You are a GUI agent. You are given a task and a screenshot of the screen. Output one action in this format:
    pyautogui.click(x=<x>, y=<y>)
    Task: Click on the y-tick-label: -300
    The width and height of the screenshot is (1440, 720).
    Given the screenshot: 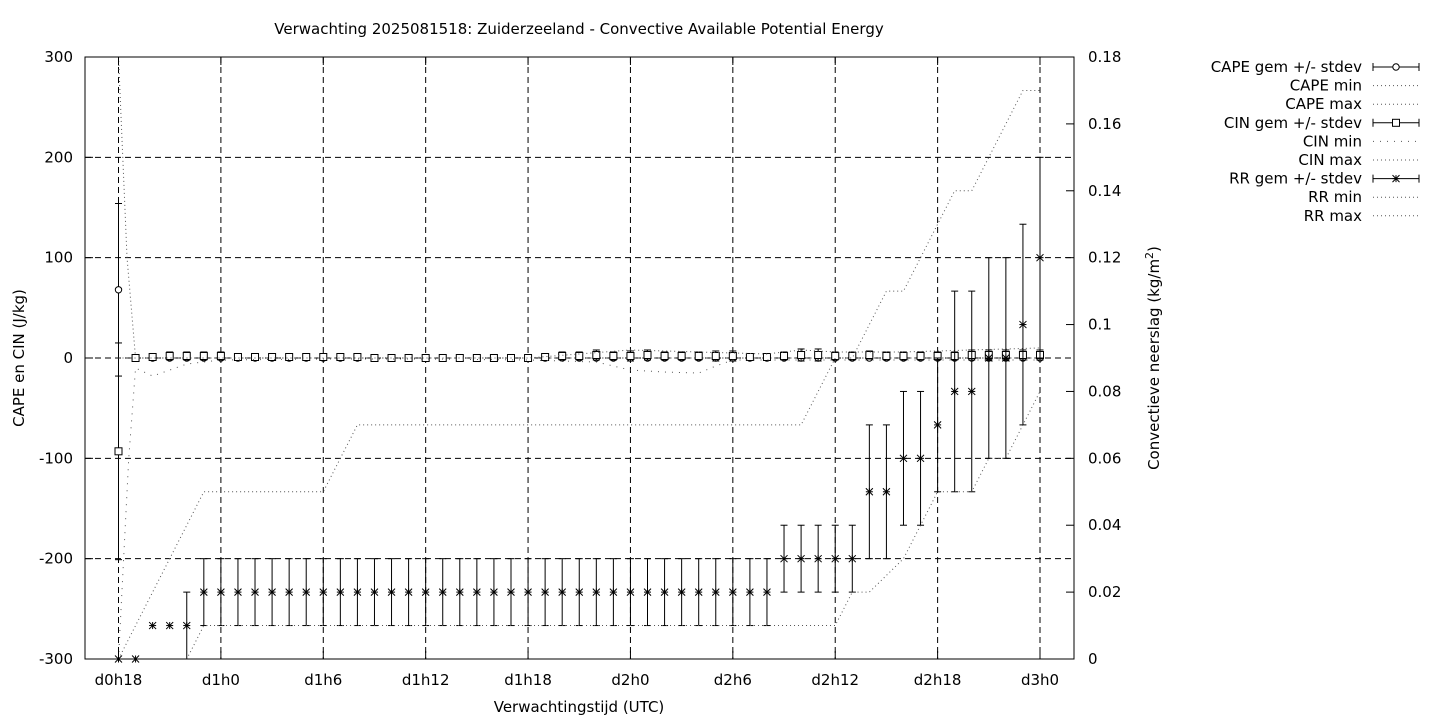 What is the action you would take?
    pyautogui.click(x=56, y=659)
    